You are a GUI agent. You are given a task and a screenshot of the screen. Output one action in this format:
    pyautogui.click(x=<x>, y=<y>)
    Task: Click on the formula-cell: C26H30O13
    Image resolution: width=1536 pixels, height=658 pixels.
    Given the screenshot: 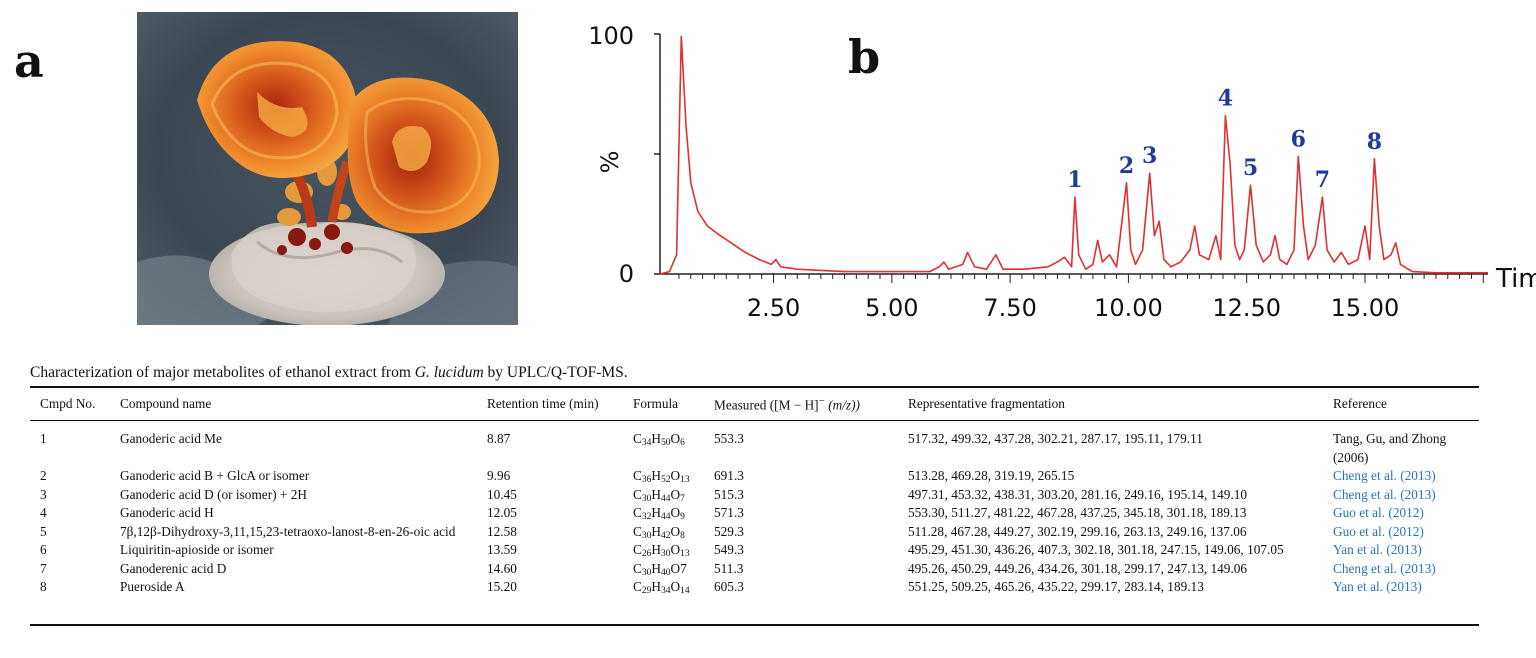 What is the action you would take?
    pyautogui.click(x=661, y=550)
    